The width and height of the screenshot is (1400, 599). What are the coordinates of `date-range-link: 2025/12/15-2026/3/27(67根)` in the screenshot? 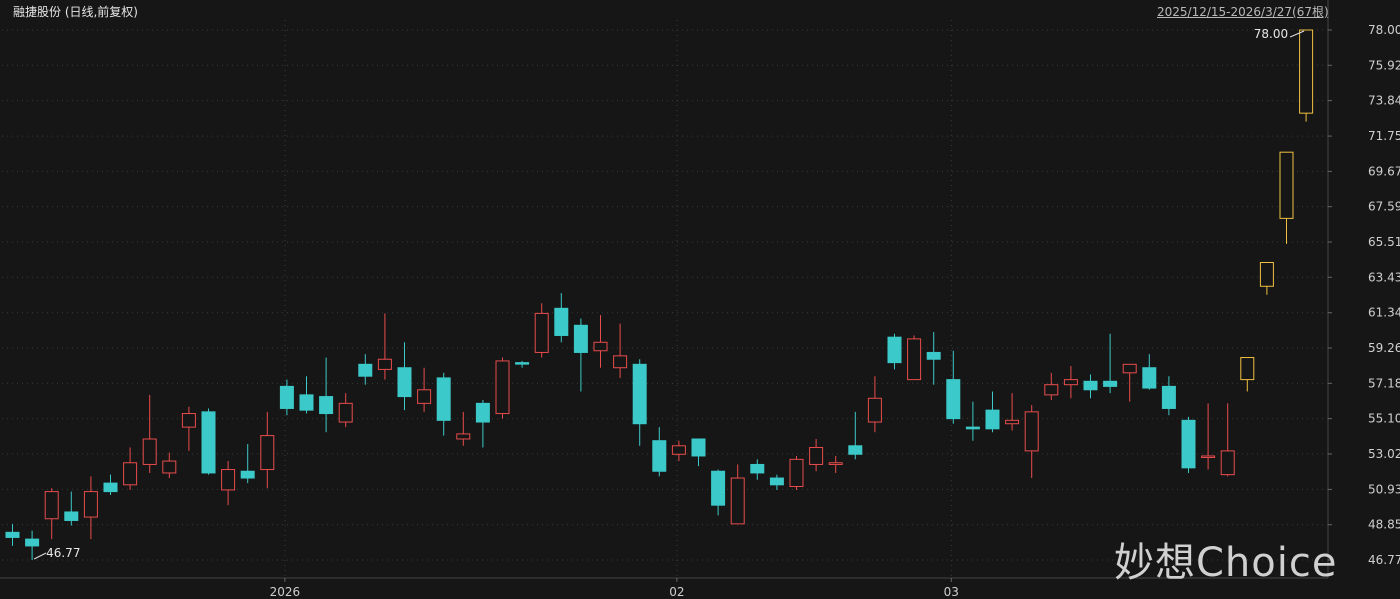 It's located at (1243, 12).